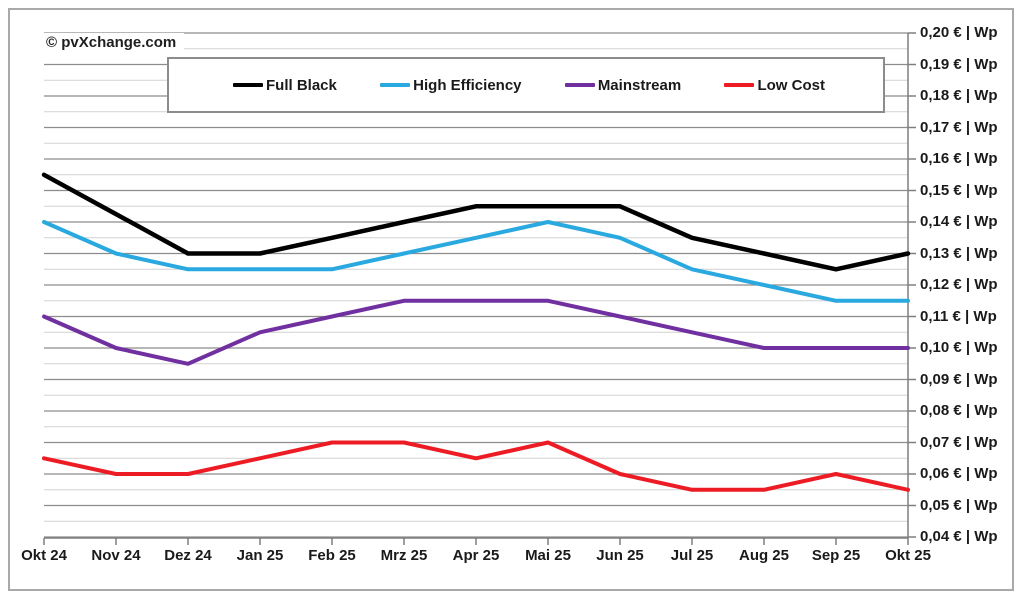  Describe the element at coordinates (114, 42) in the screenshot. I see `copyright-label: © pvXchange.com` at that location.